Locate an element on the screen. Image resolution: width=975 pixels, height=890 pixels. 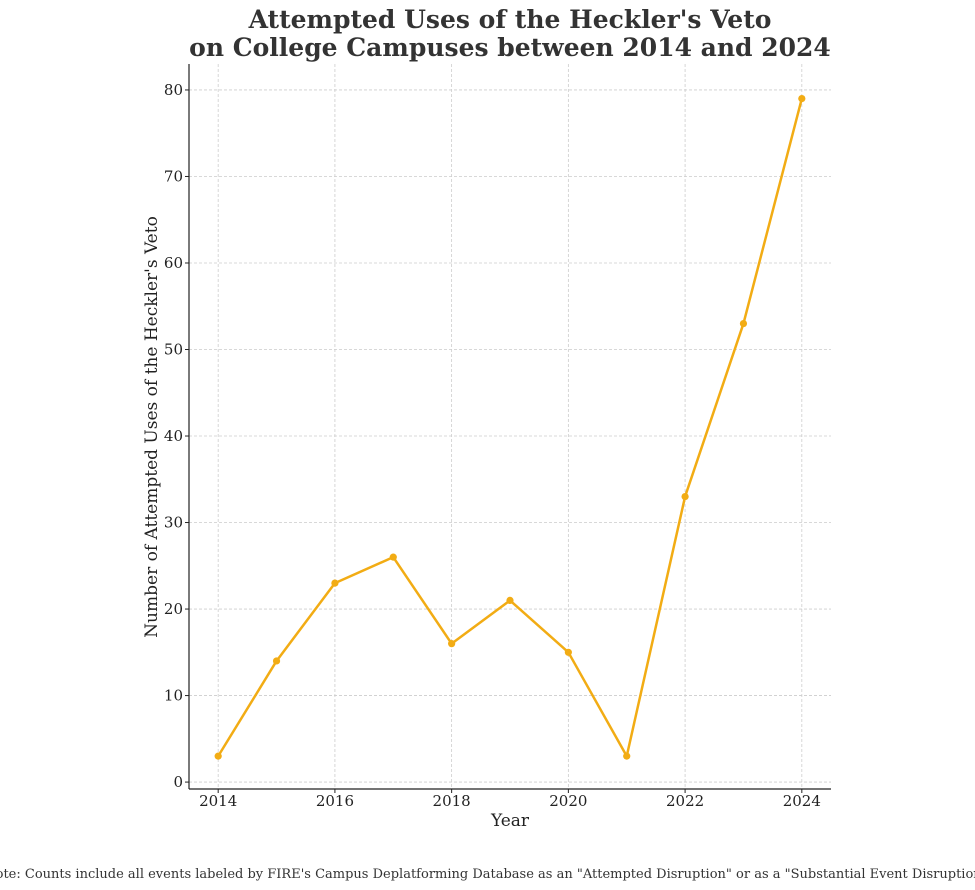
data-point-2016 is located at coordinates (335, 583).